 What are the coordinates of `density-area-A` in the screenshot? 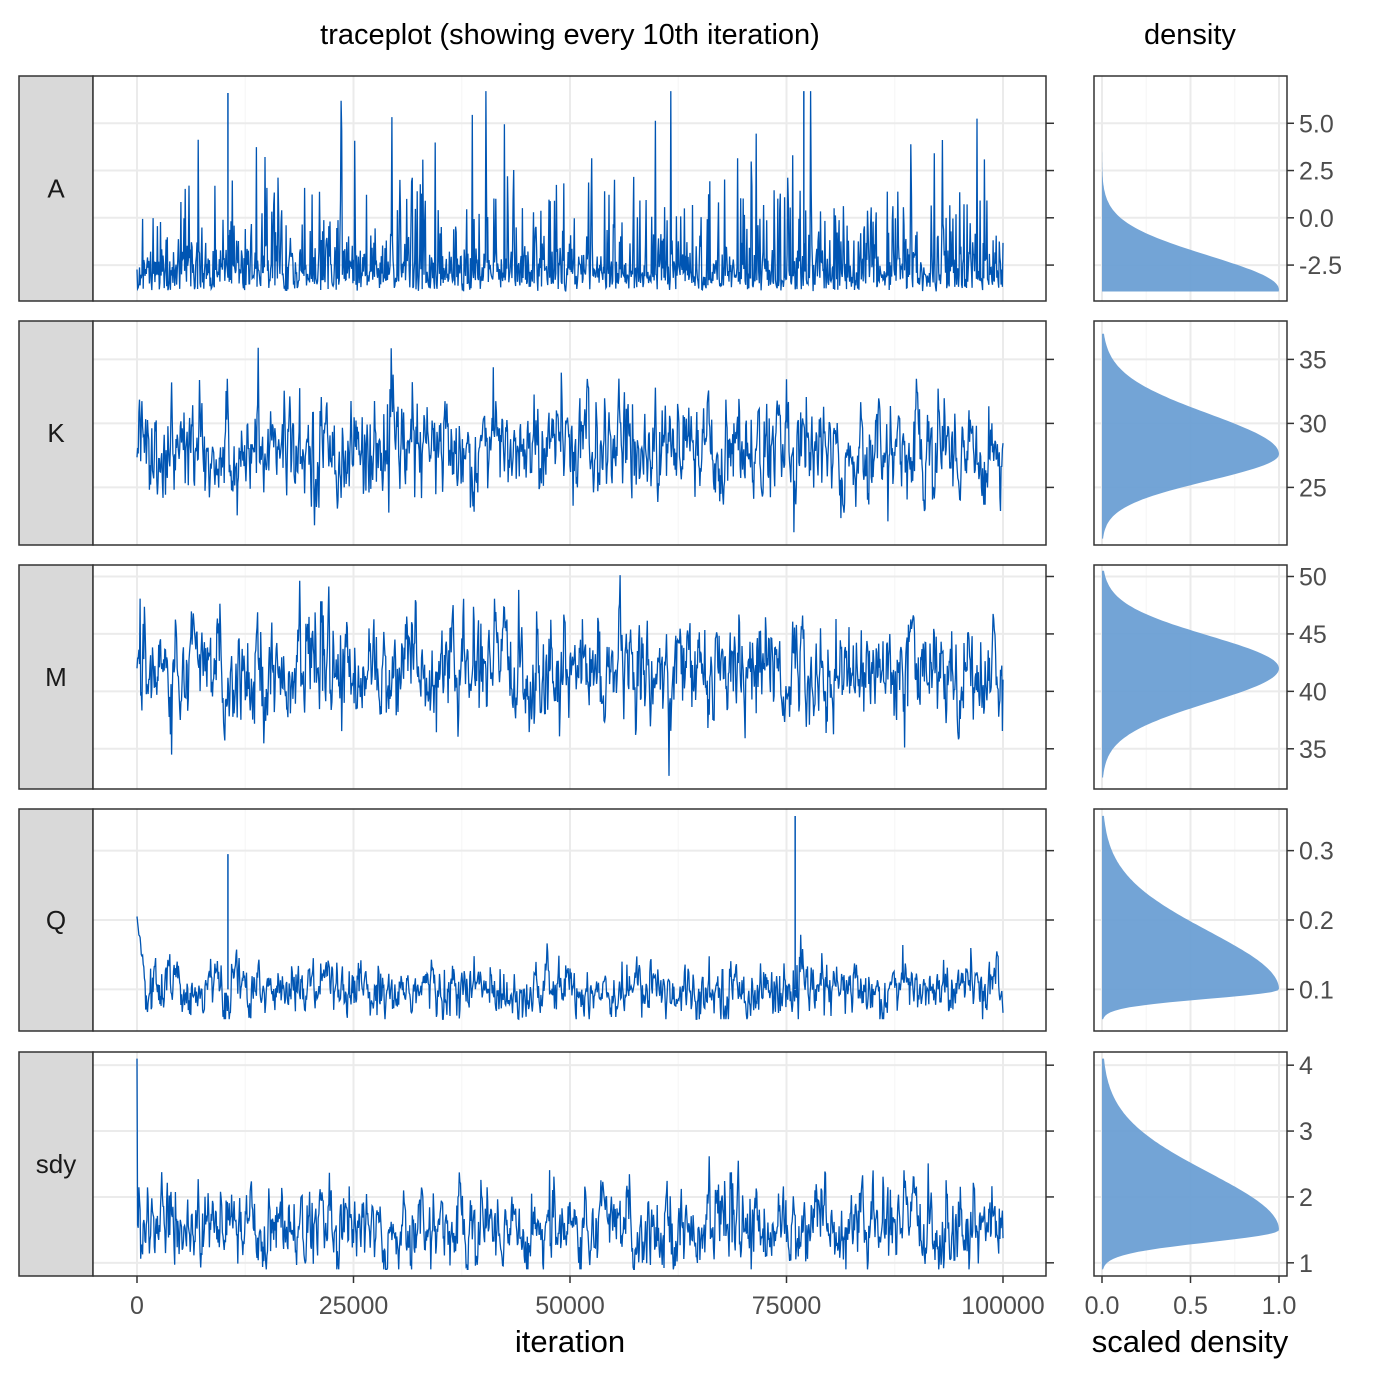 It's located at (1190, 191).